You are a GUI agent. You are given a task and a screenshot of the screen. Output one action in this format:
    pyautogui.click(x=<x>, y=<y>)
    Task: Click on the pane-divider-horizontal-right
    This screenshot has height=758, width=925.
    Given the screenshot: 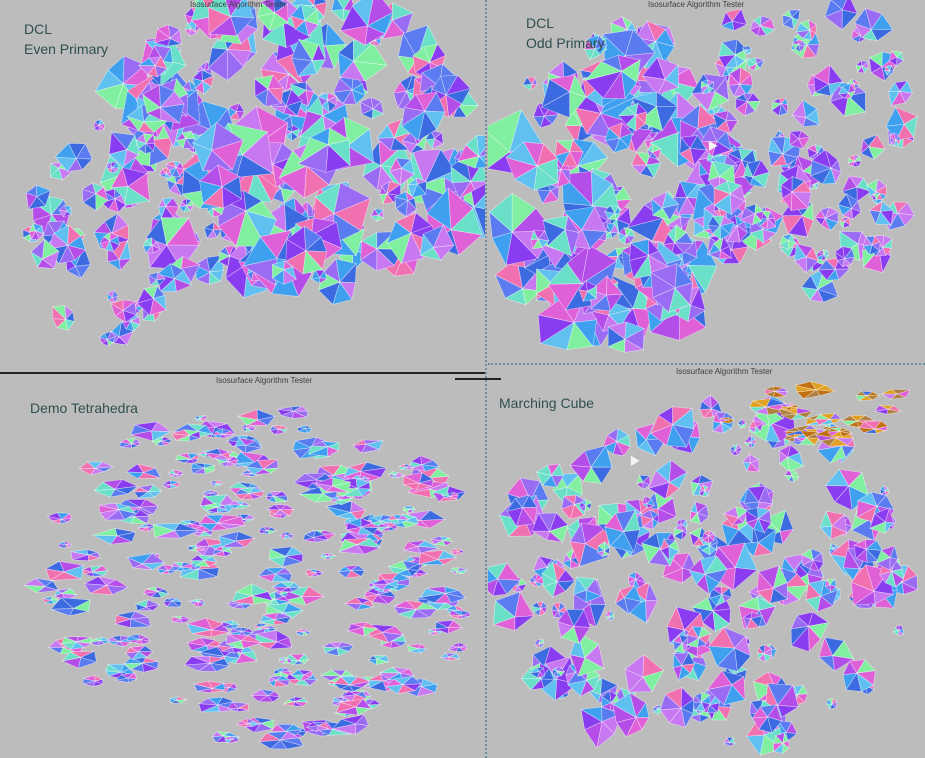 What is the action you would take?
    pyautogui.click(x=706, y=364)
    